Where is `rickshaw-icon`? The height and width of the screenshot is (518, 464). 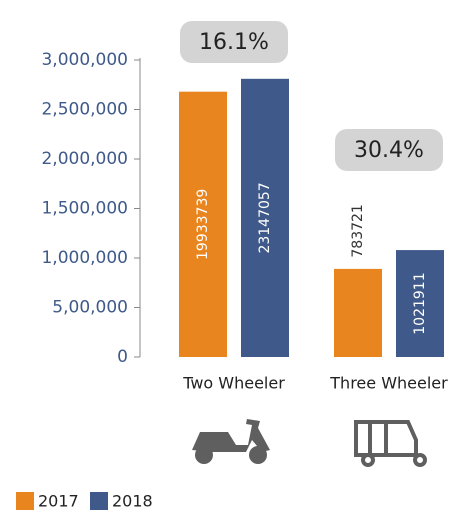
rickshaw-icon is located at coordinates (390, 443).